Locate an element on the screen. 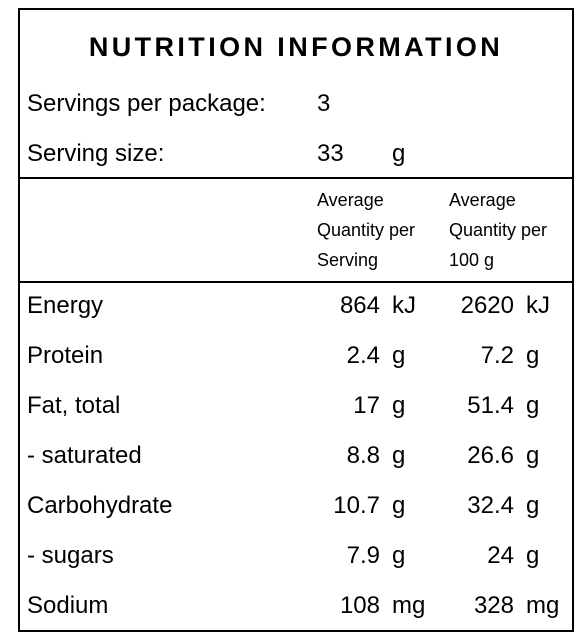  per-100g-value: 7.2 is located at coordinates (497, 355).